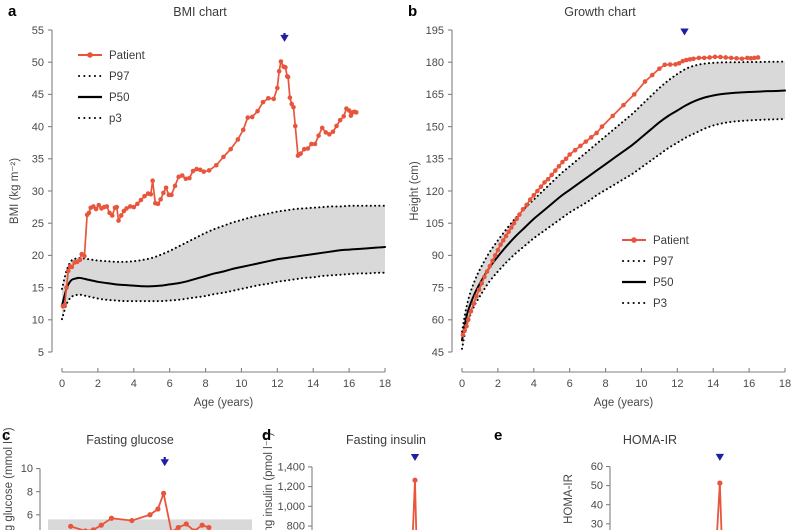 The height and width of the screenshot is (530, 800). What do you see at coordinates (223, 296) in the screenshot?
I see `percentile-curve-p3` at bounding box center [223, 296].